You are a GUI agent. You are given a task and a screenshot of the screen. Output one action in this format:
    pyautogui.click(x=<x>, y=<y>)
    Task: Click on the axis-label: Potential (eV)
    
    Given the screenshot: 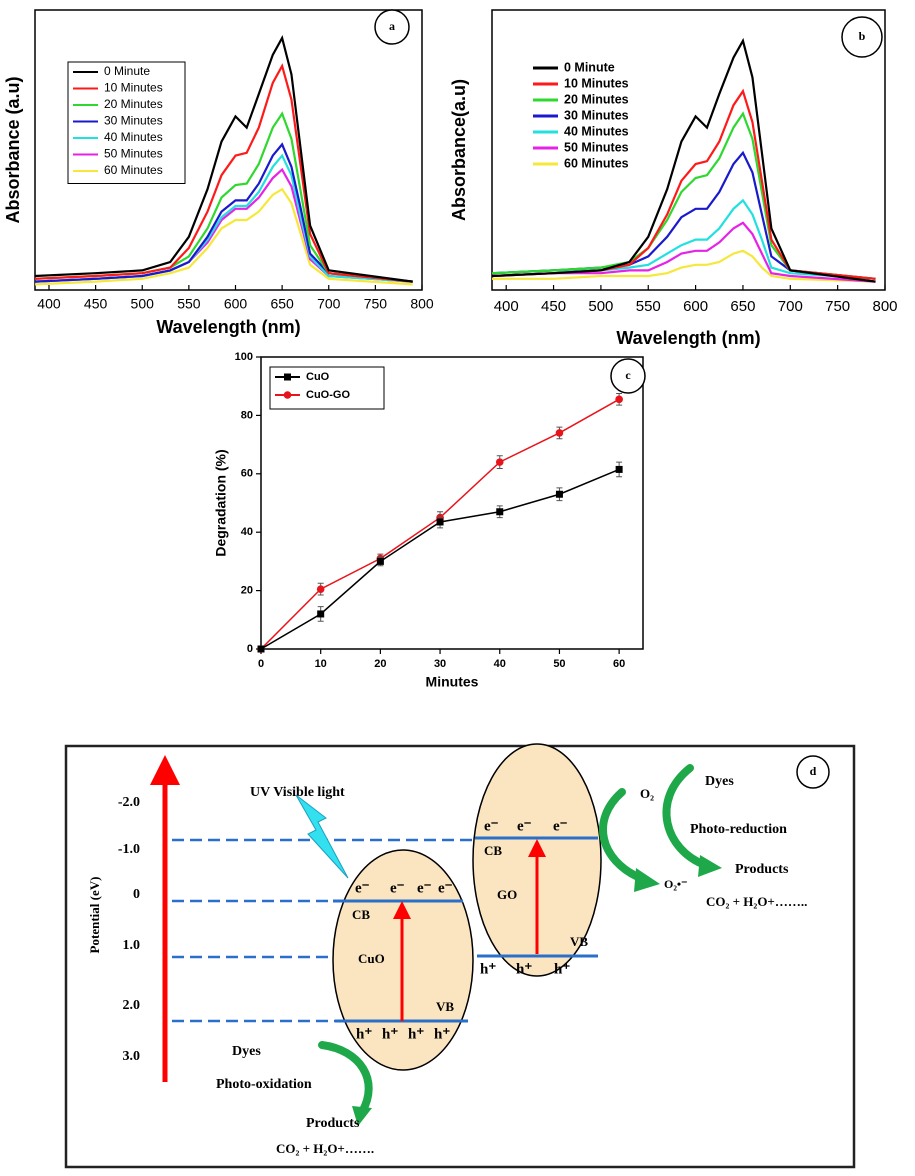 What is the action you would take?
    pyautogui.click(x=94, y=915)
    